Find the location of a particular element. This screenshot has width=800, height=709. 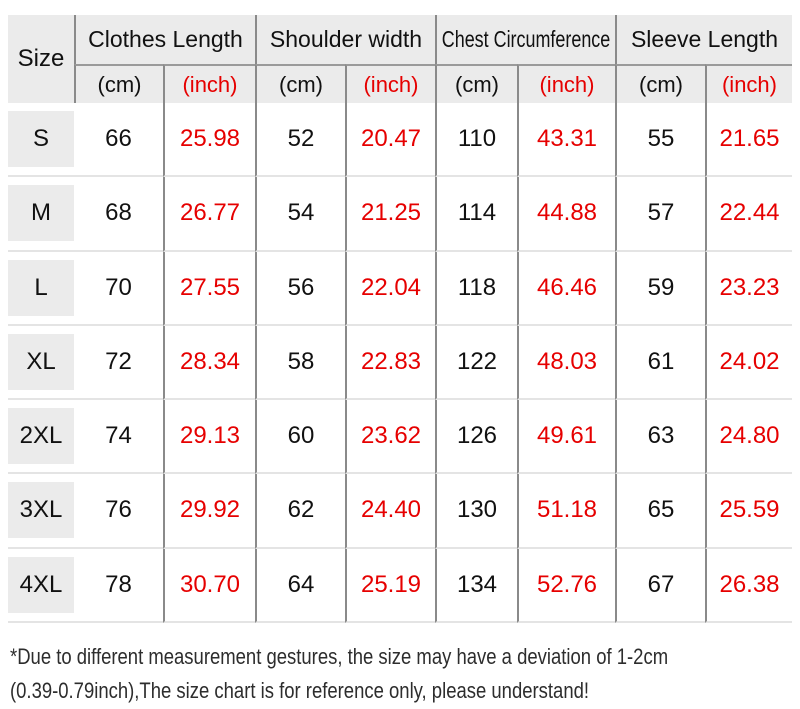

value-cell: 78 is located at coordinates (118, 585).